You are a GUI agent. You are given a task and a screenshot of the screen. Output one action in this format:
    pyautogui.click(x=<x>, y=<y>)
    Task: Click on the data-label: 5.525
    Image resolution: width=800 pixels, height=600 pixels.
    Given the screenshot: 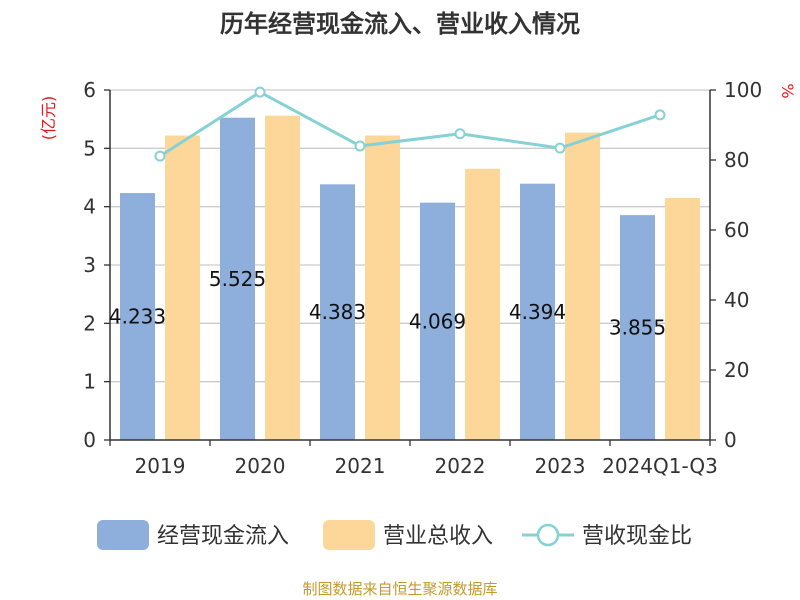 What is the action you would take?
    pyautogui.click(x=237, y=279)
    